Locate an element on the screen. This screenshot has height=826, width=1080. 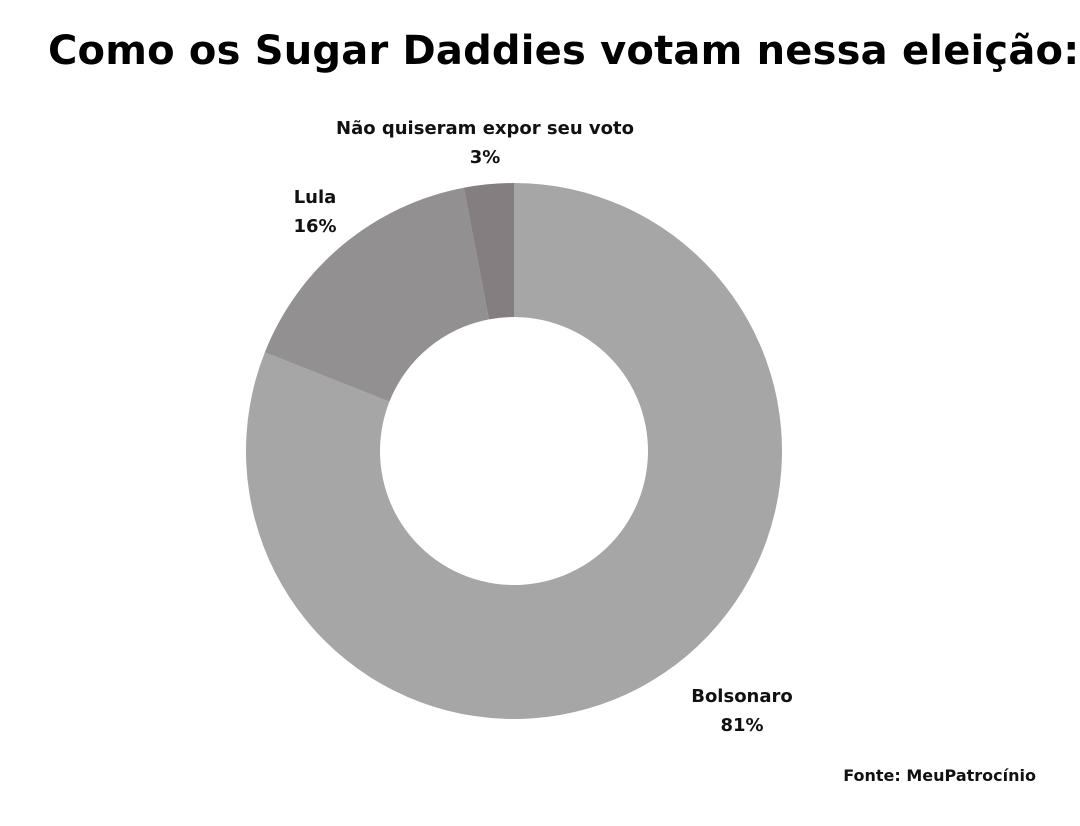
slice-label-bolsonaro: Bolsonaro 81% is located at coordinates (742, 711).